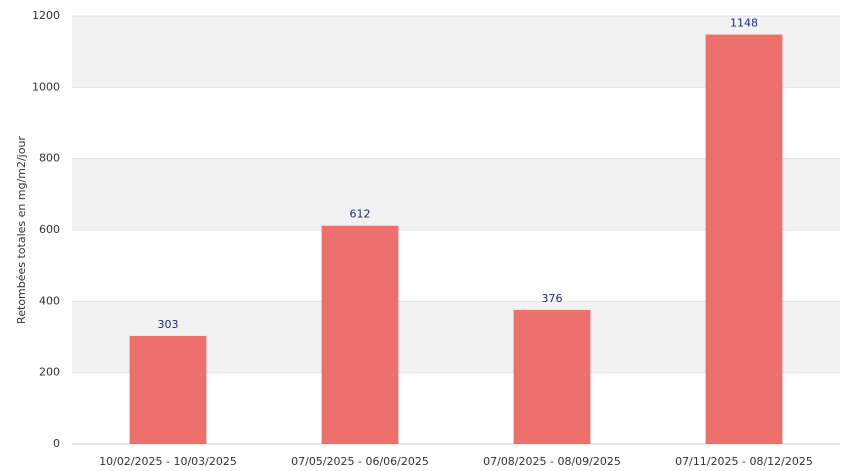 The image size is (843, 471). What do you see at coordinates (49, 229) in the screenshot?
I see `y-tick-label: 600` at bounding box center [49, 229].